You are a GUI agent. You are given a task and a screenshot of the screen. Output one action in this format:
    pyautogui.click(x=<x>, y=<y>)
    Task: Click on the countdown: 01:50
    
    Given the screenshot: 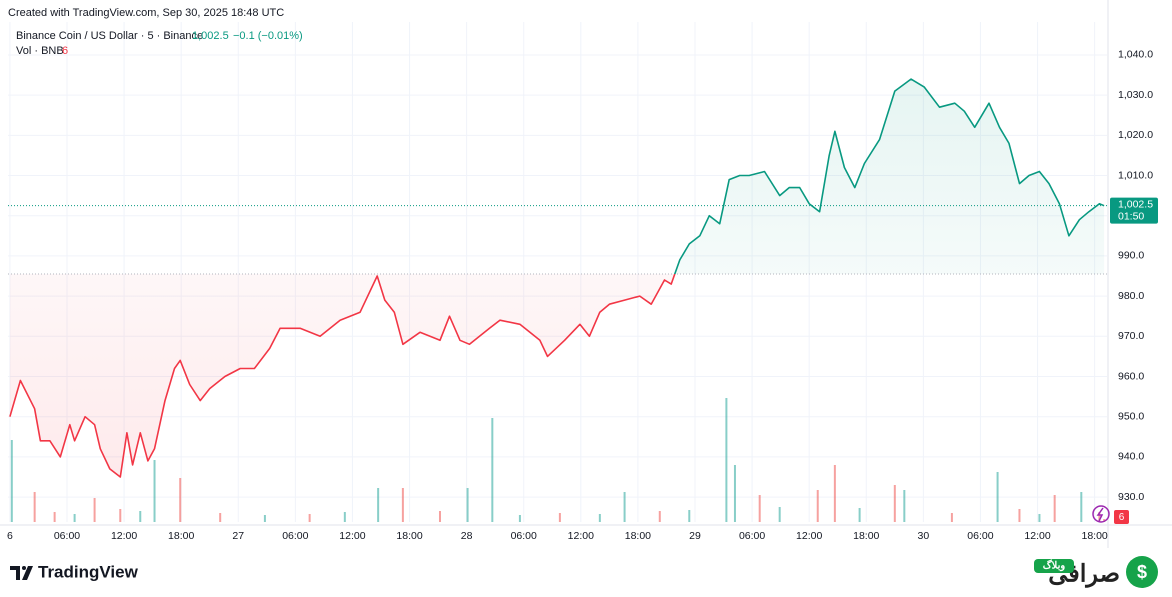 What is the action you would take?
    pyautogui.click(x=1131, y=216)
    